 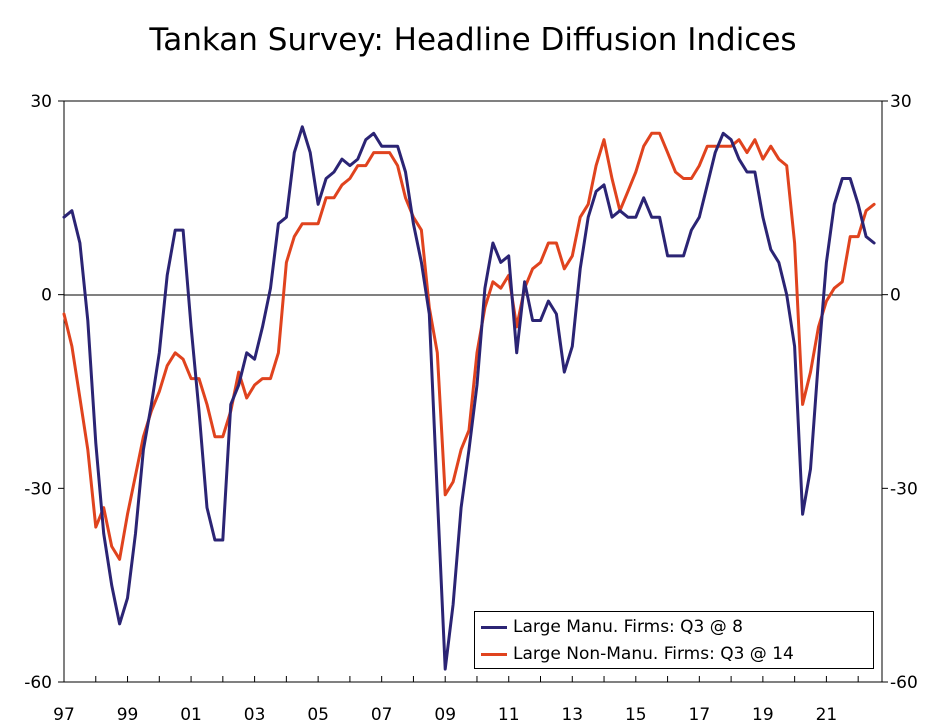 I want to click on x-tick-label: 17, so click(x=700, y=715).